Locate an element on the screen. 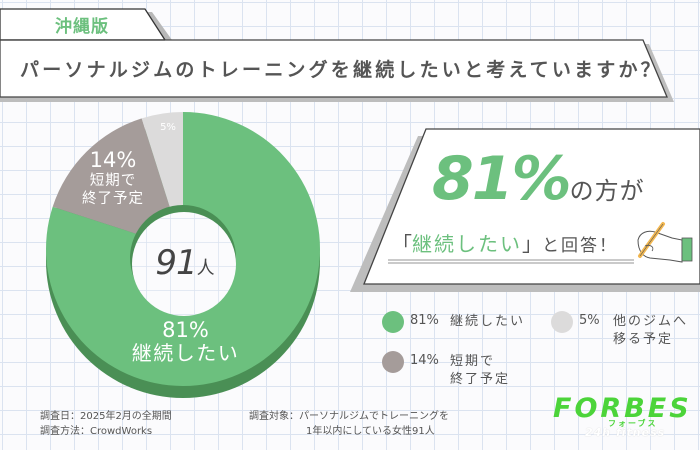  legend-text: 継続したい is located at coordinates (488, 321).